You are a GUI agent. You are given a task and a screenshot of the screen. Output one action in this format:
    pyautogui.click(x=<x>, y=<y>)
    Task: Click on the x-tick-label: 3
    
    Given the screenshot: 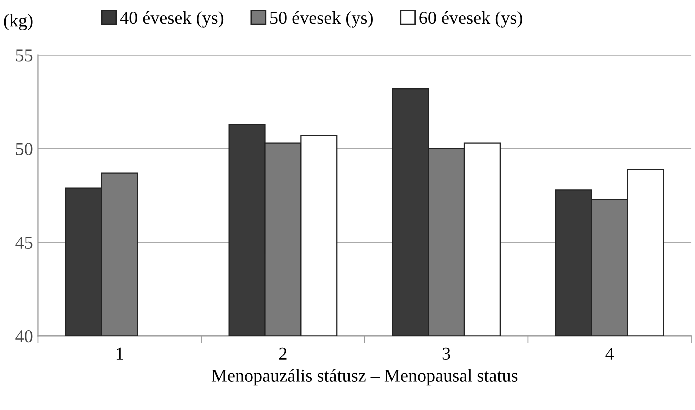 What is the action you would take?
    pyautogui.click(x=446, y=354)
    